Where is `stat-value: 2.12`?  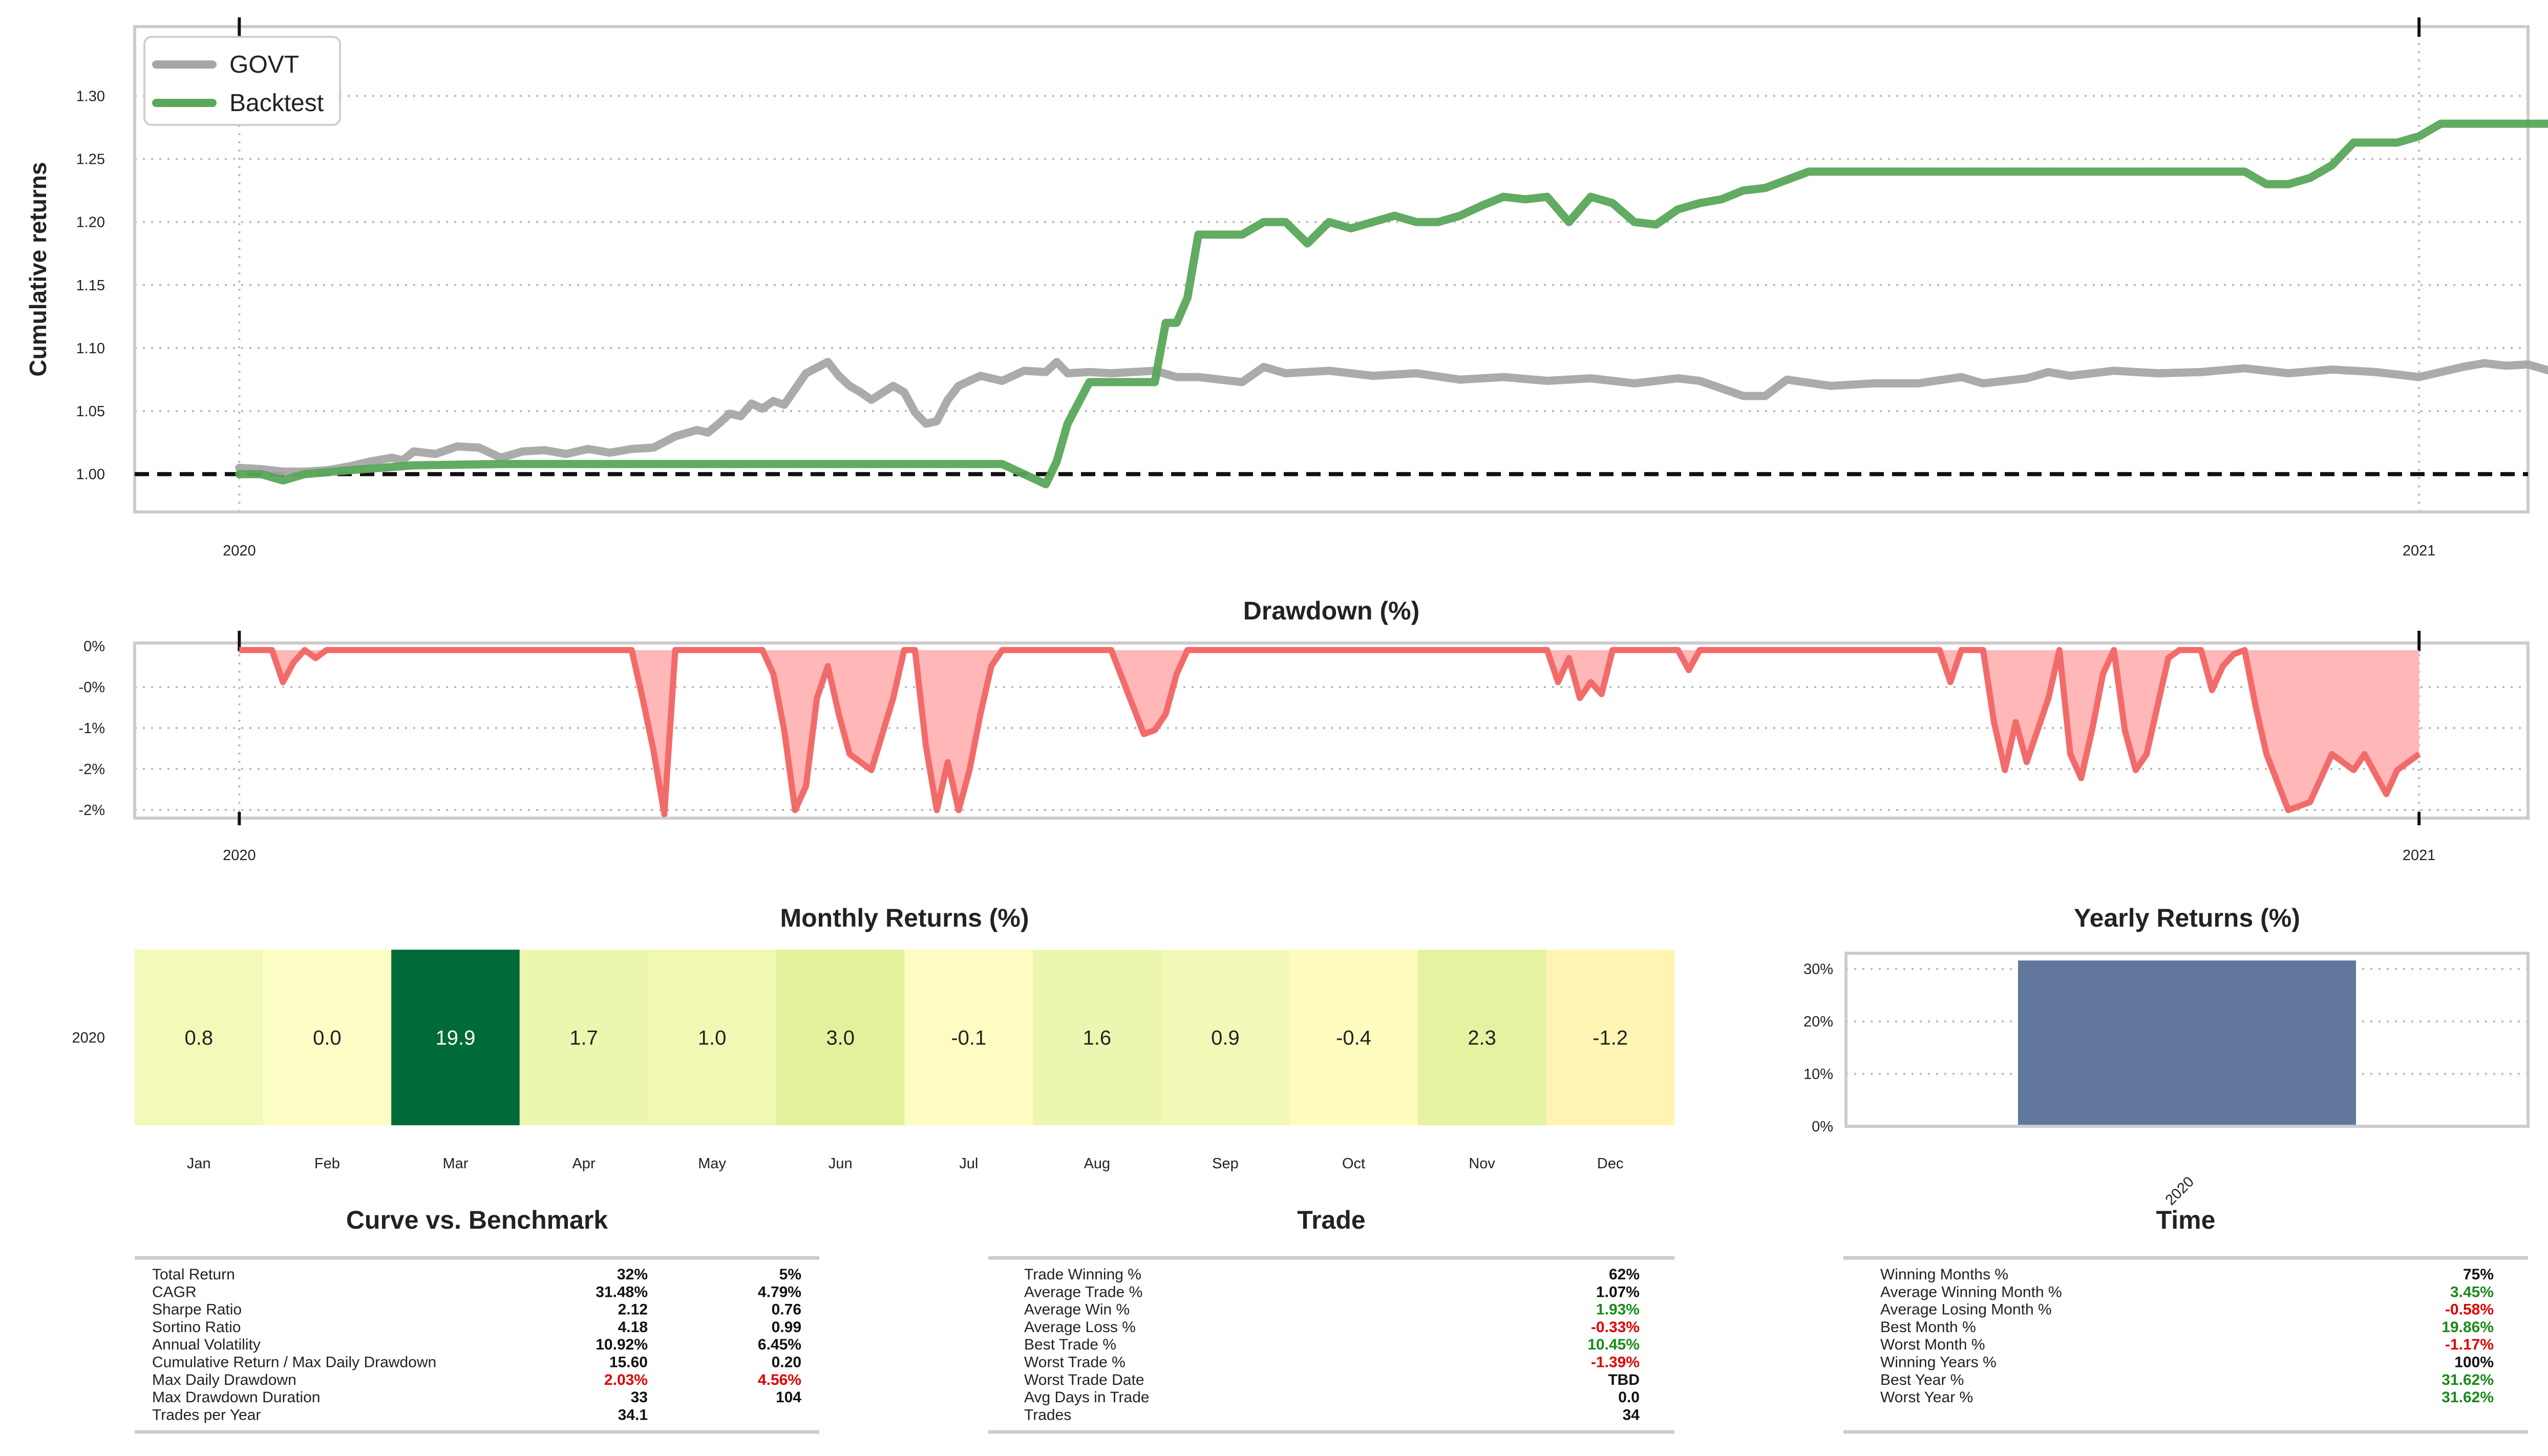
stat-value: 2.12 is located at coordinates (633, 1309).